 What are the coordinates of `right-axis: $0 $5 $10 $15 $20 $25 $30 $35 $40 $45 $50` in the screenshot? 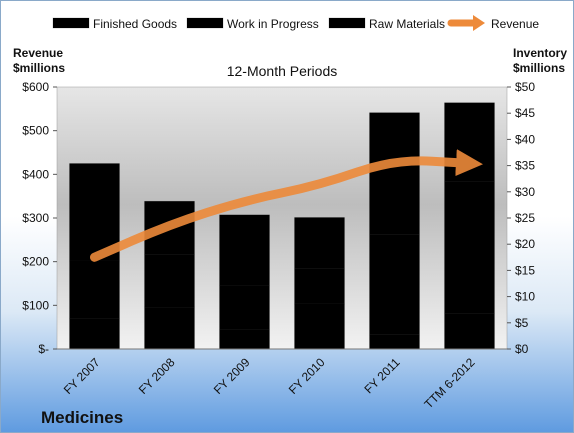 It's located at (521, 218).